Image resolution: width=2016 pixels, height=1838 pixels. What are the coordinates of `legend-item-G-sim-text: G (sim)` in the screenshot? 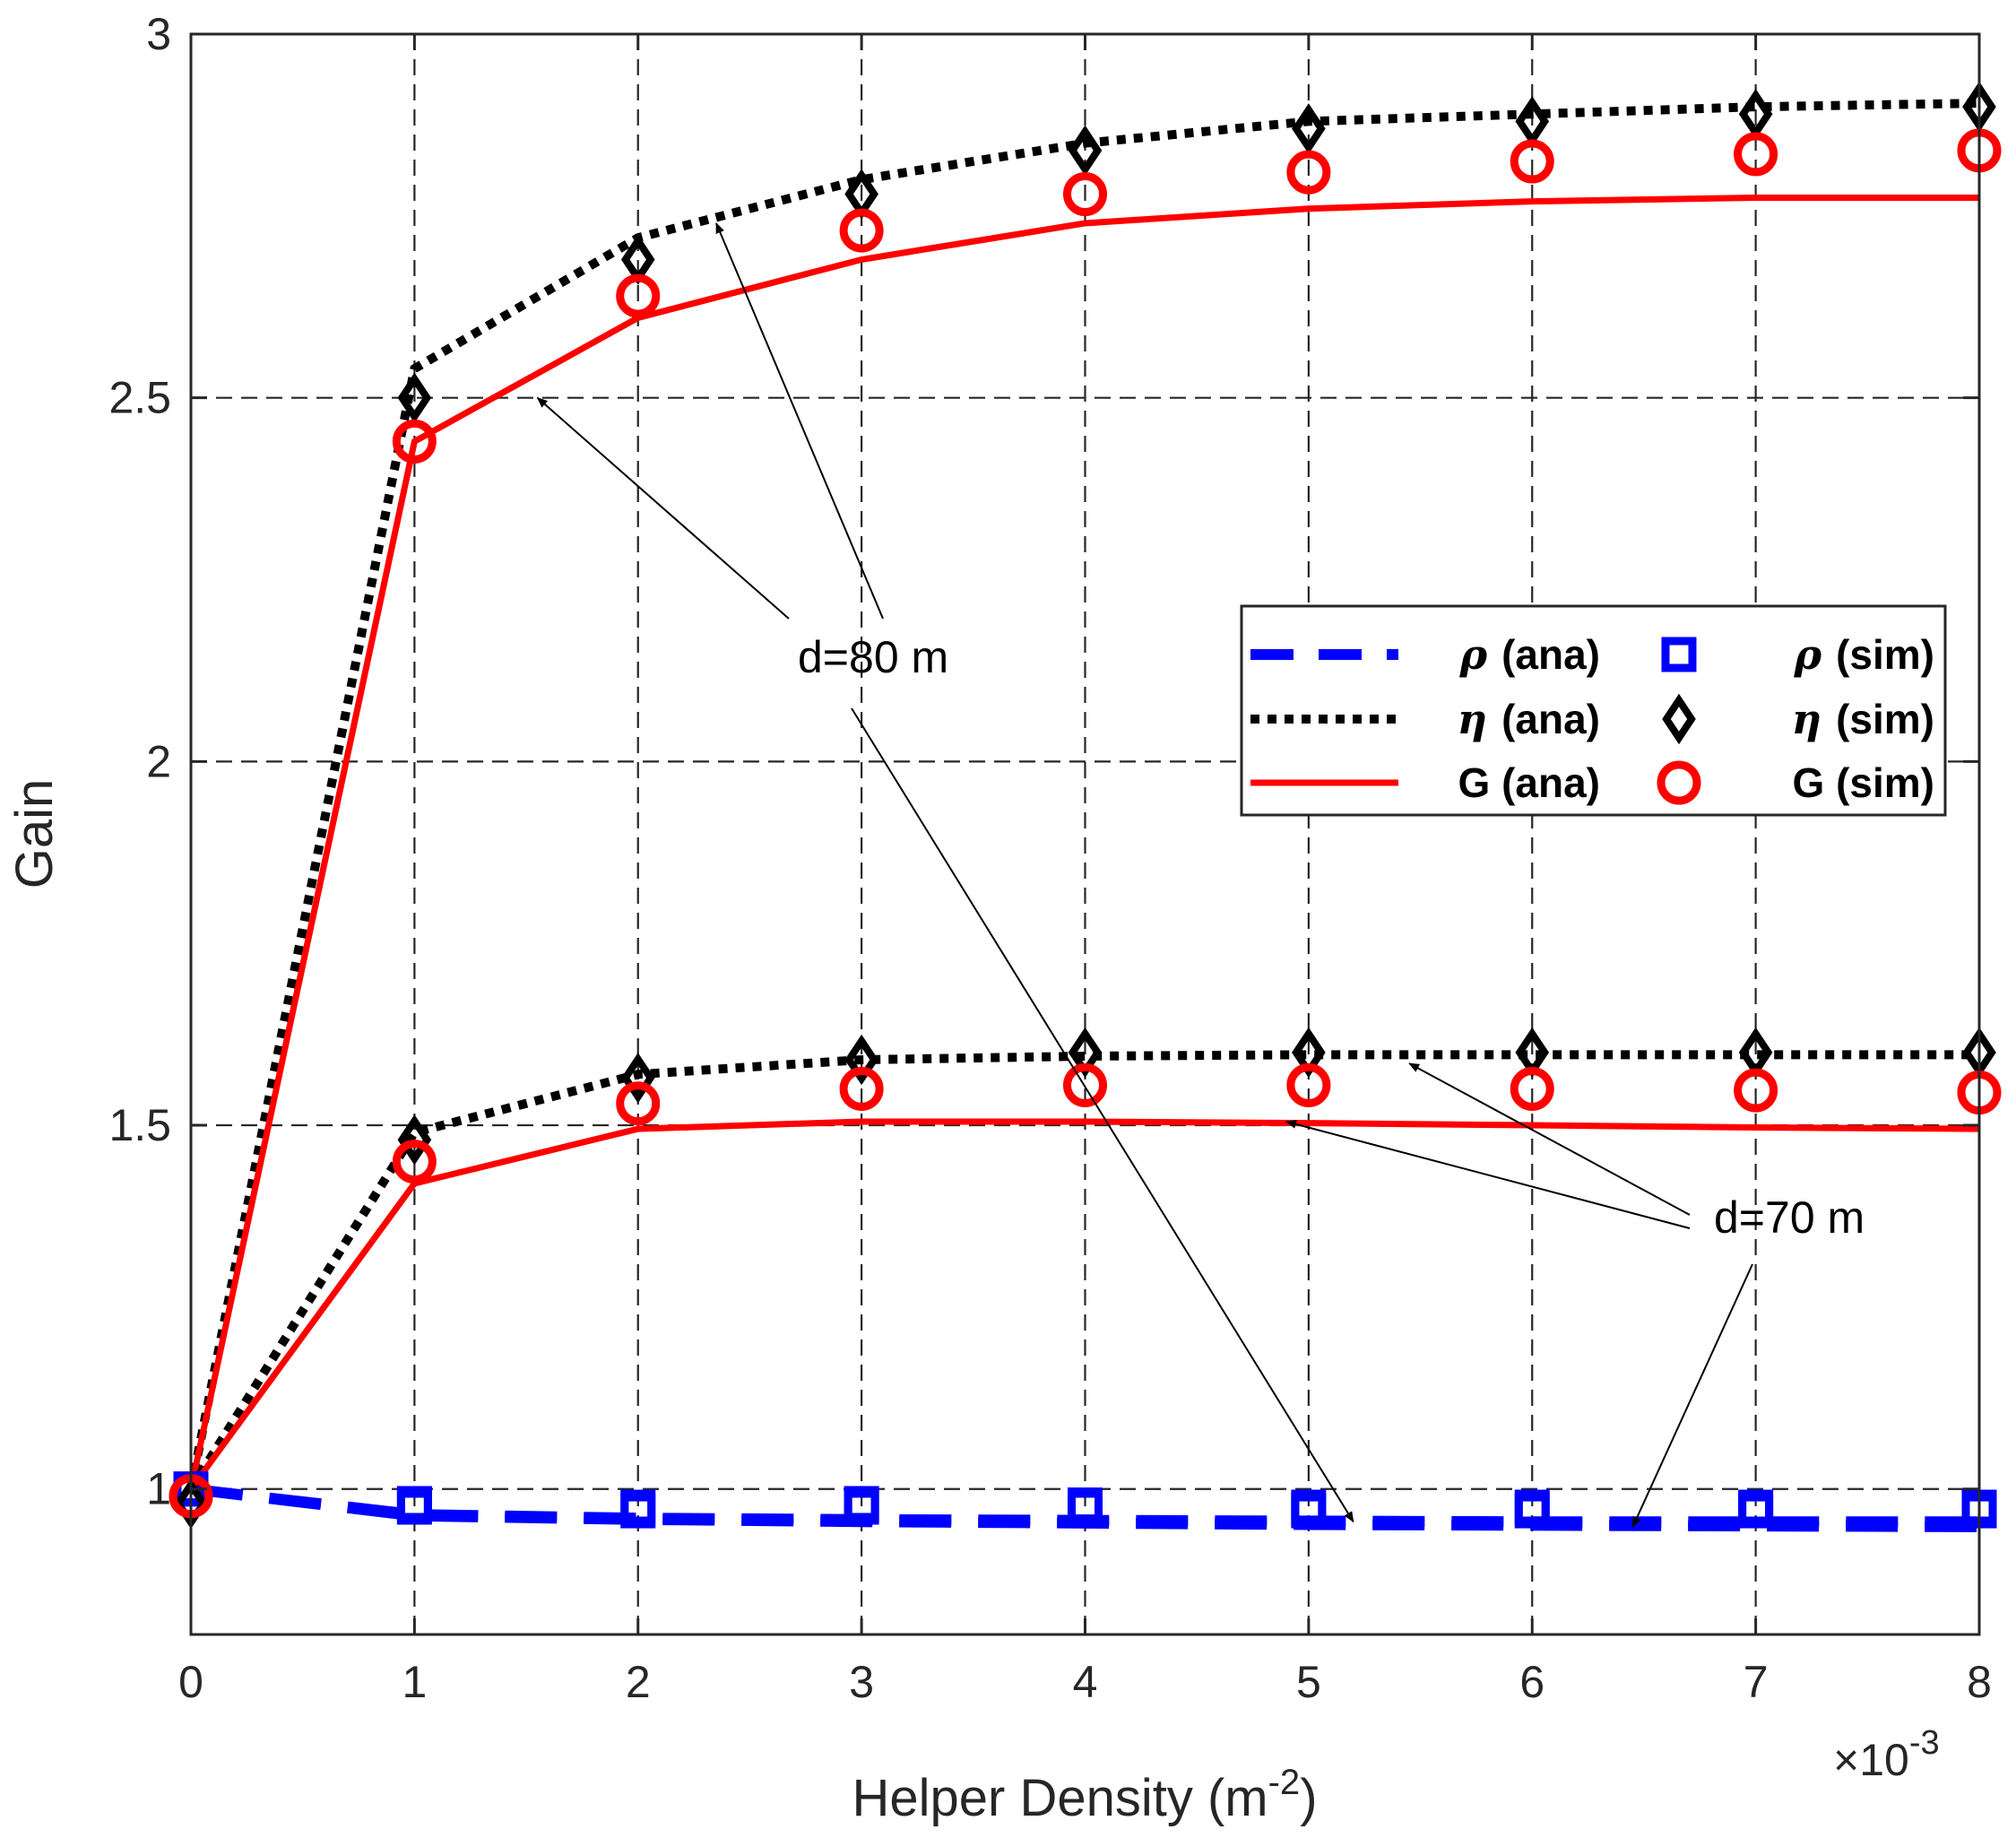 It's located at (1863, 782).